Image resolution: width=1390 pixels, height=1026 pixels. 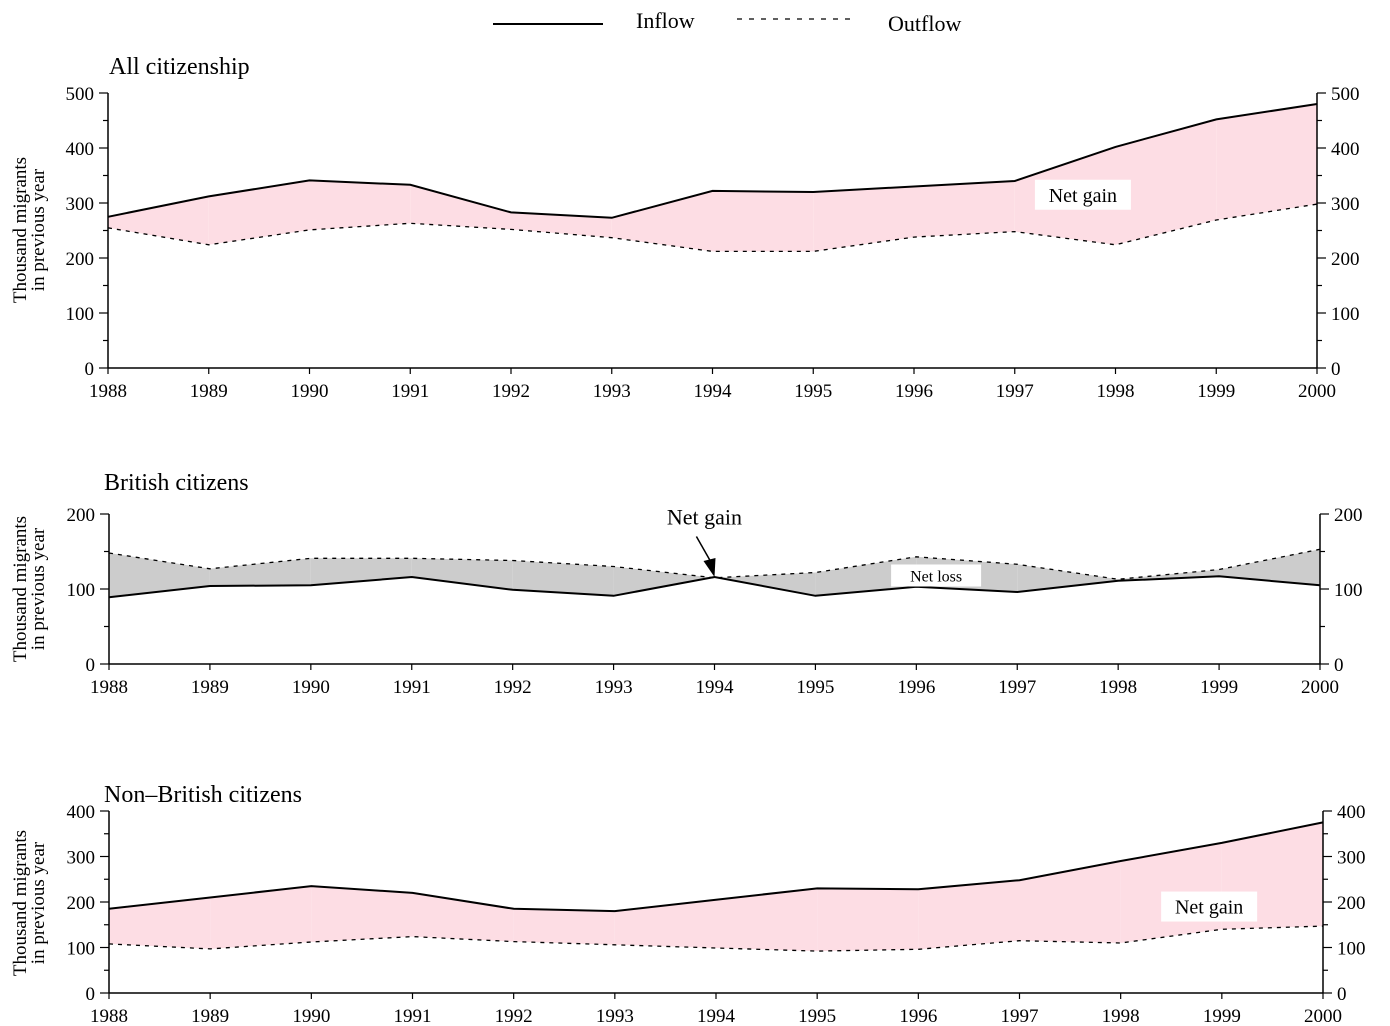 I want to click on legend-outflow-label: Outflow, so click(x=924, y=23).